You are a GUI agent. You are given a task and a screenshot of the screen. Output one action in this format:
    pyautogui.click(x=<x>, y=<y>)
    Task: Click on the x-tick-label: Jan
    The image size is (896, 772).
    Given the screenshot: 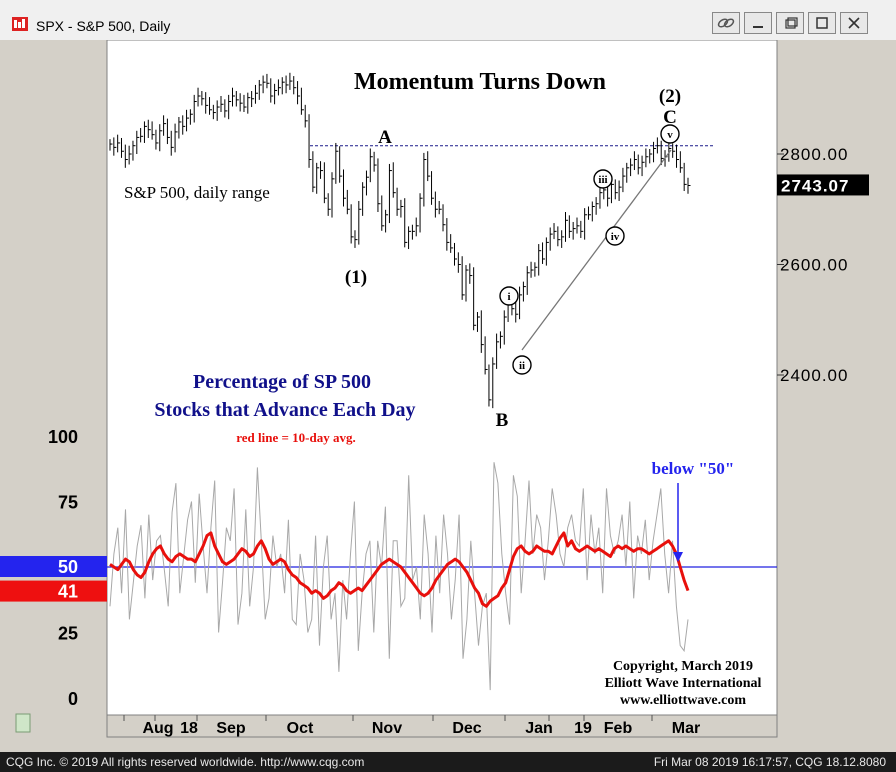 What is the action you would take?
    pyautogui.click(x=539, y=728)
    